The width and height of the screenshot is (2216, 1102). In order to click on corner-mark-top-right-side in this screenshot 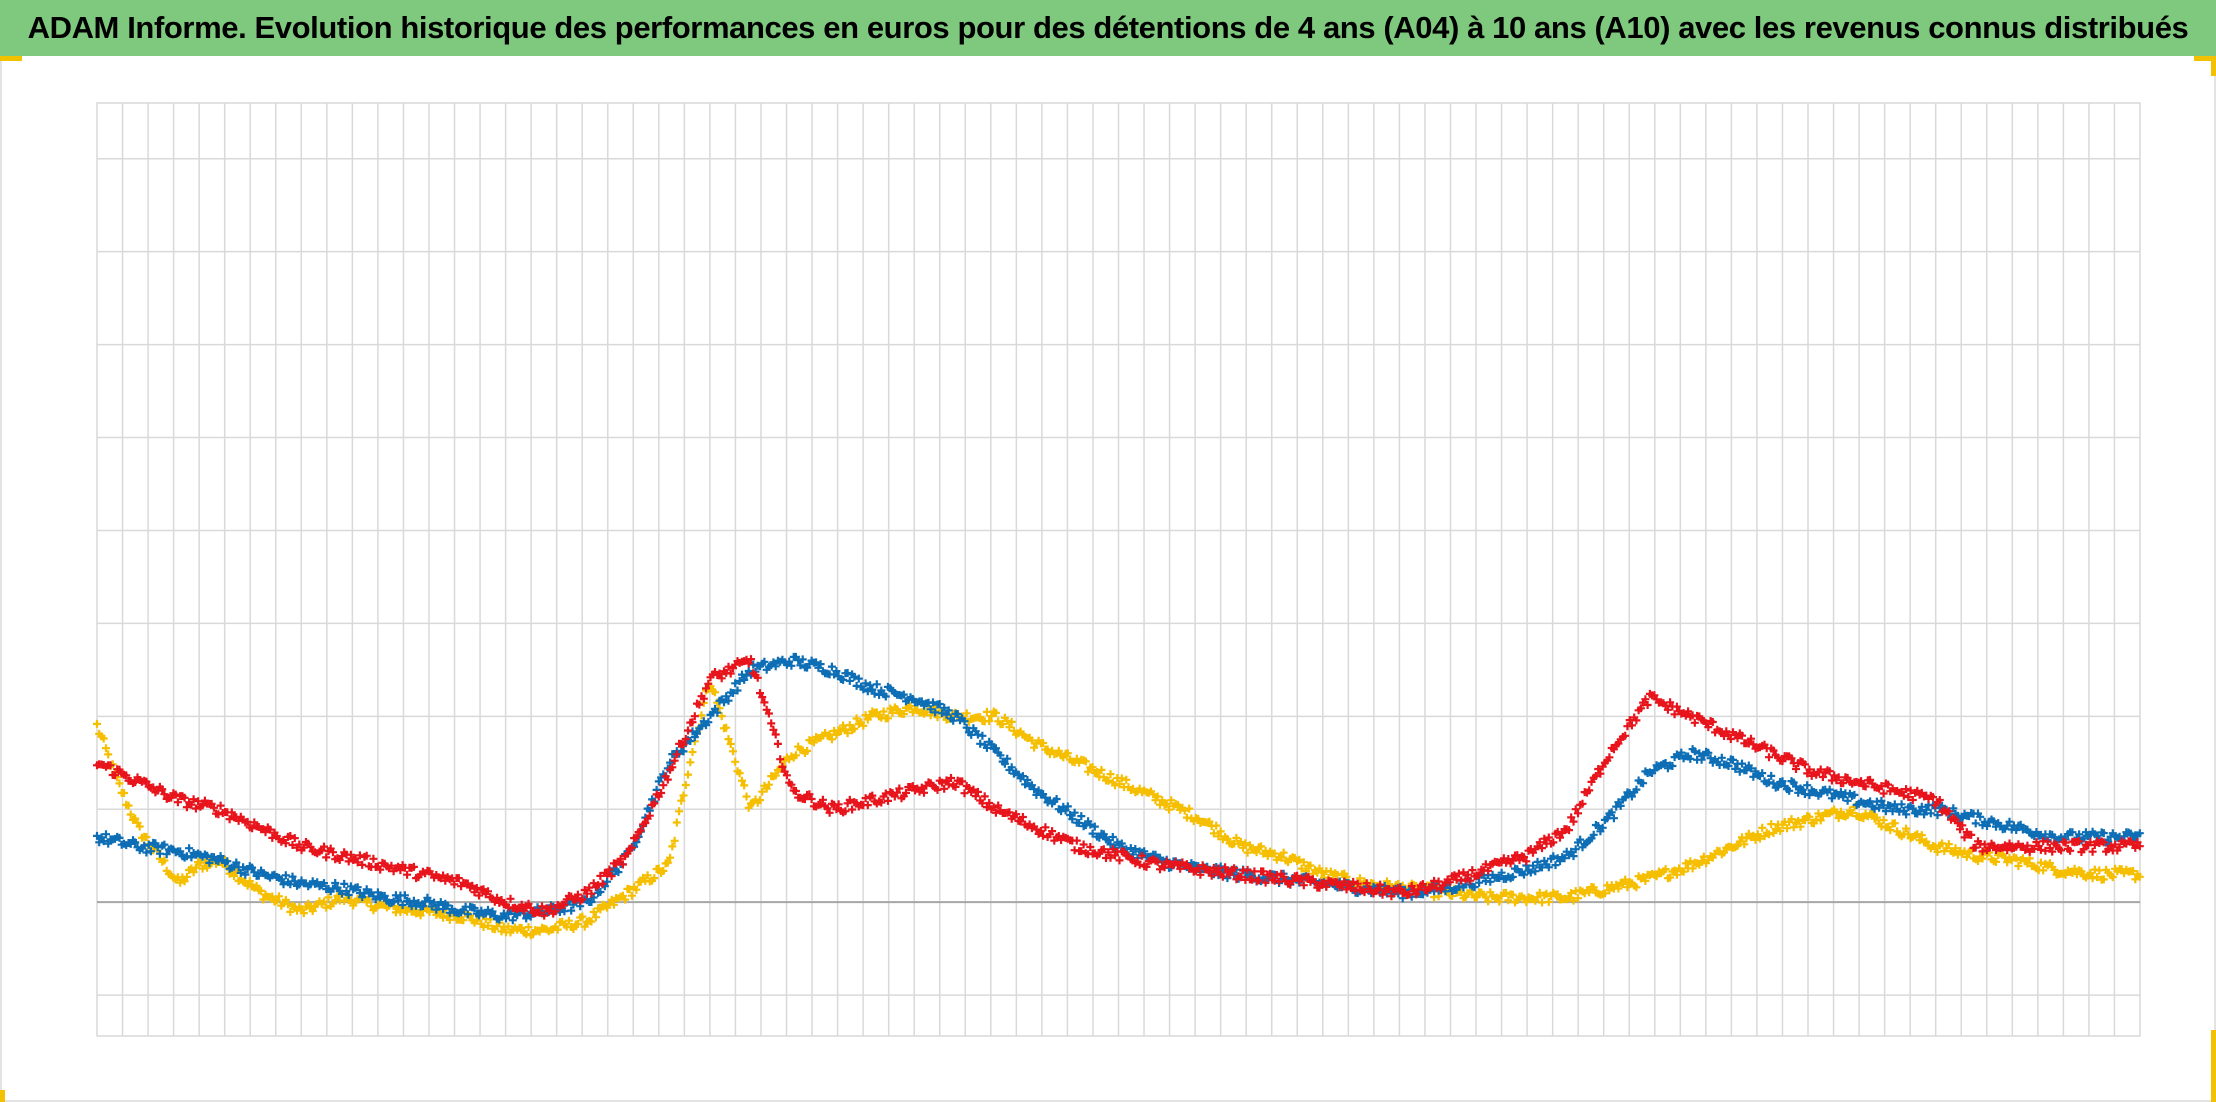, I will do `click(2213, 66)`.